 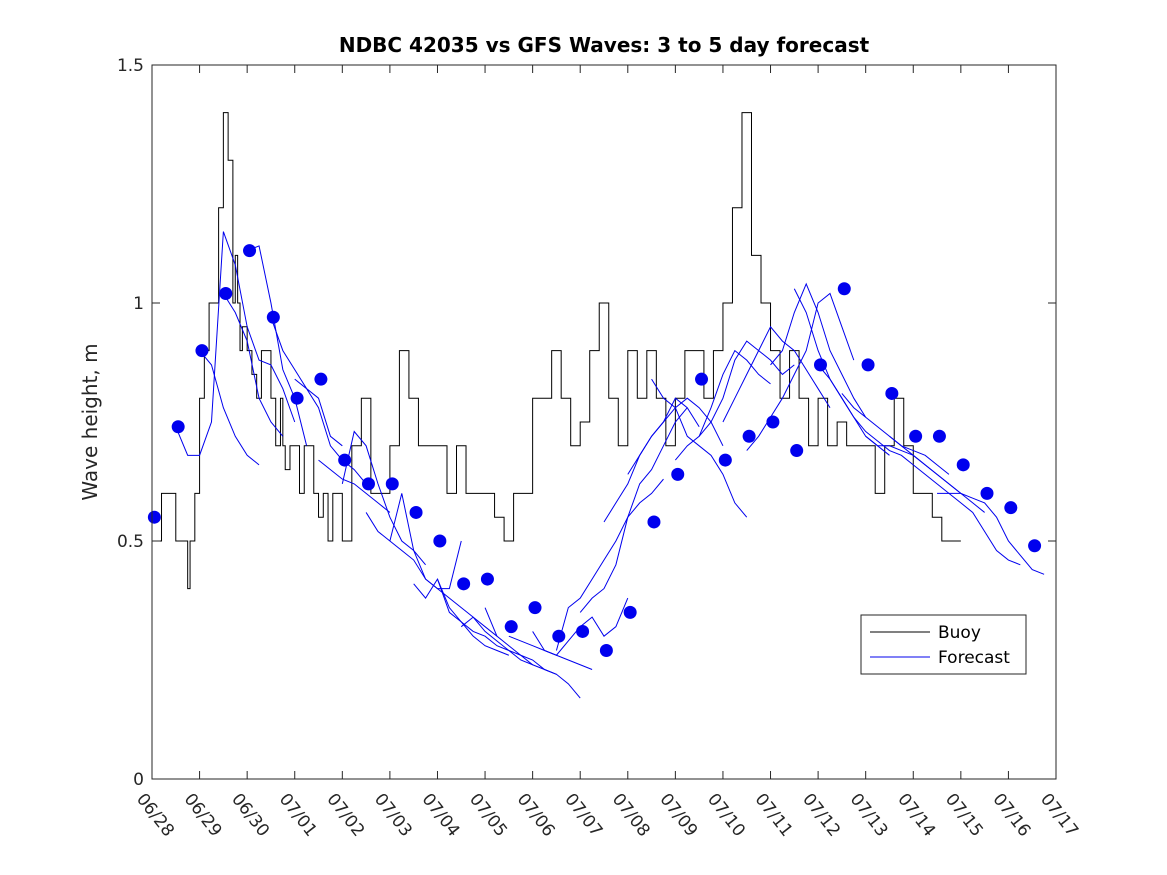 What do you see at coordinates (959, 633) in the screenshot?
I see `legend-buoy-label: Buoy` at bounding box center [959, 633].